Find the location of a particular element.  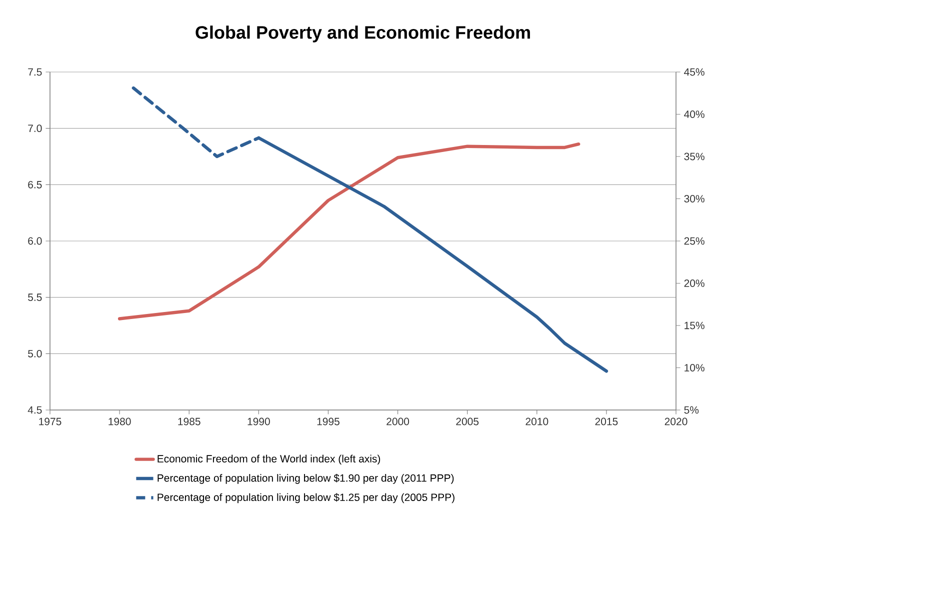

x-tick-label: 1995 is located at coordinates (328, 422).